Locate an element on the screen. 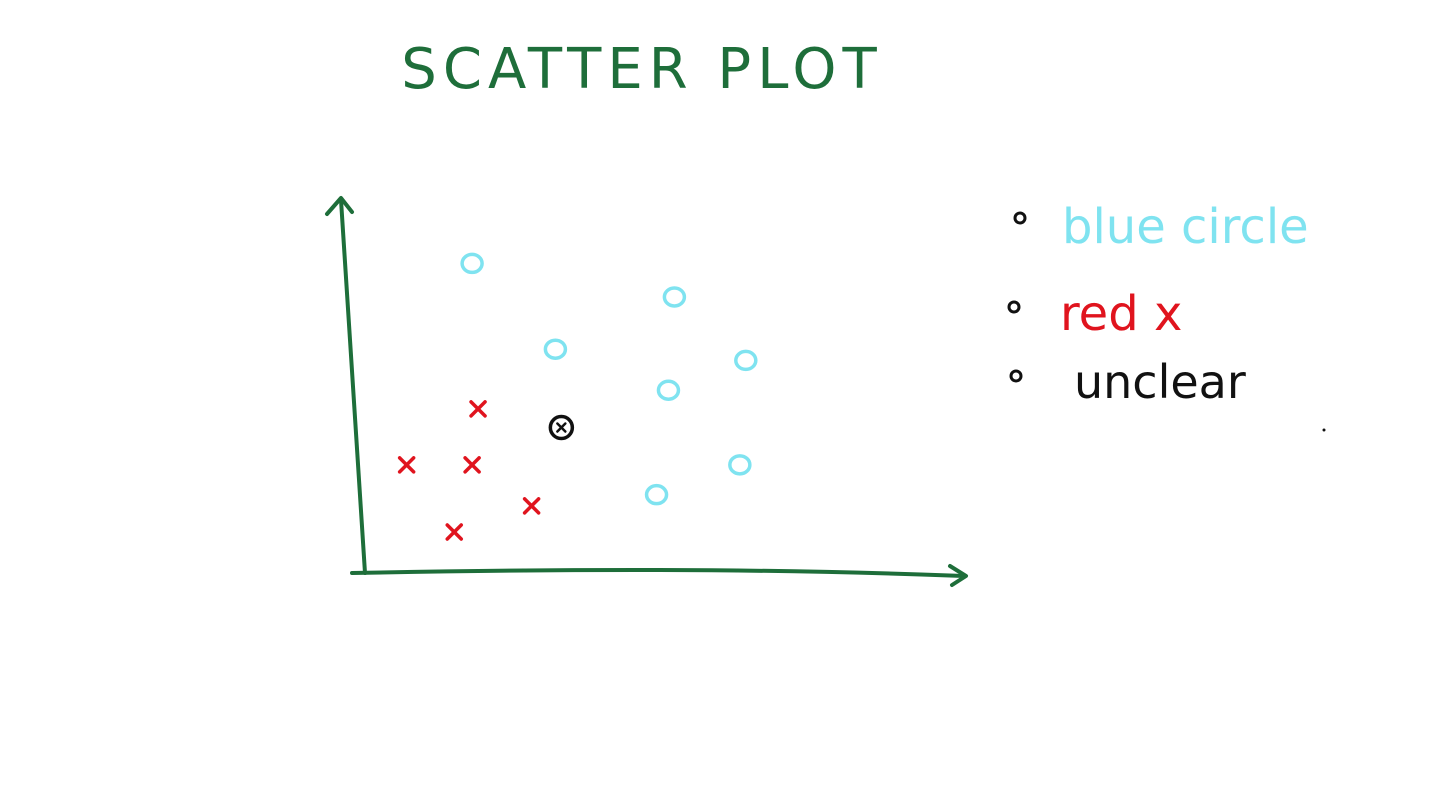 The height and width of the screenshot is (807, 1435). legend: blue circle red x unclear is located at coordinates (1166, 315).